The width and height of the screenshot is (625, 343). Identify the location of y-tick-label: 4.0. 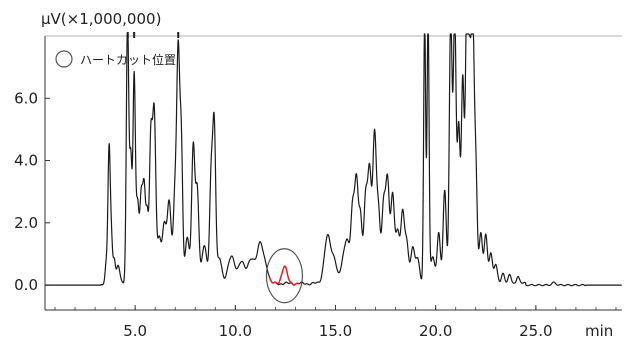
(26, 161).